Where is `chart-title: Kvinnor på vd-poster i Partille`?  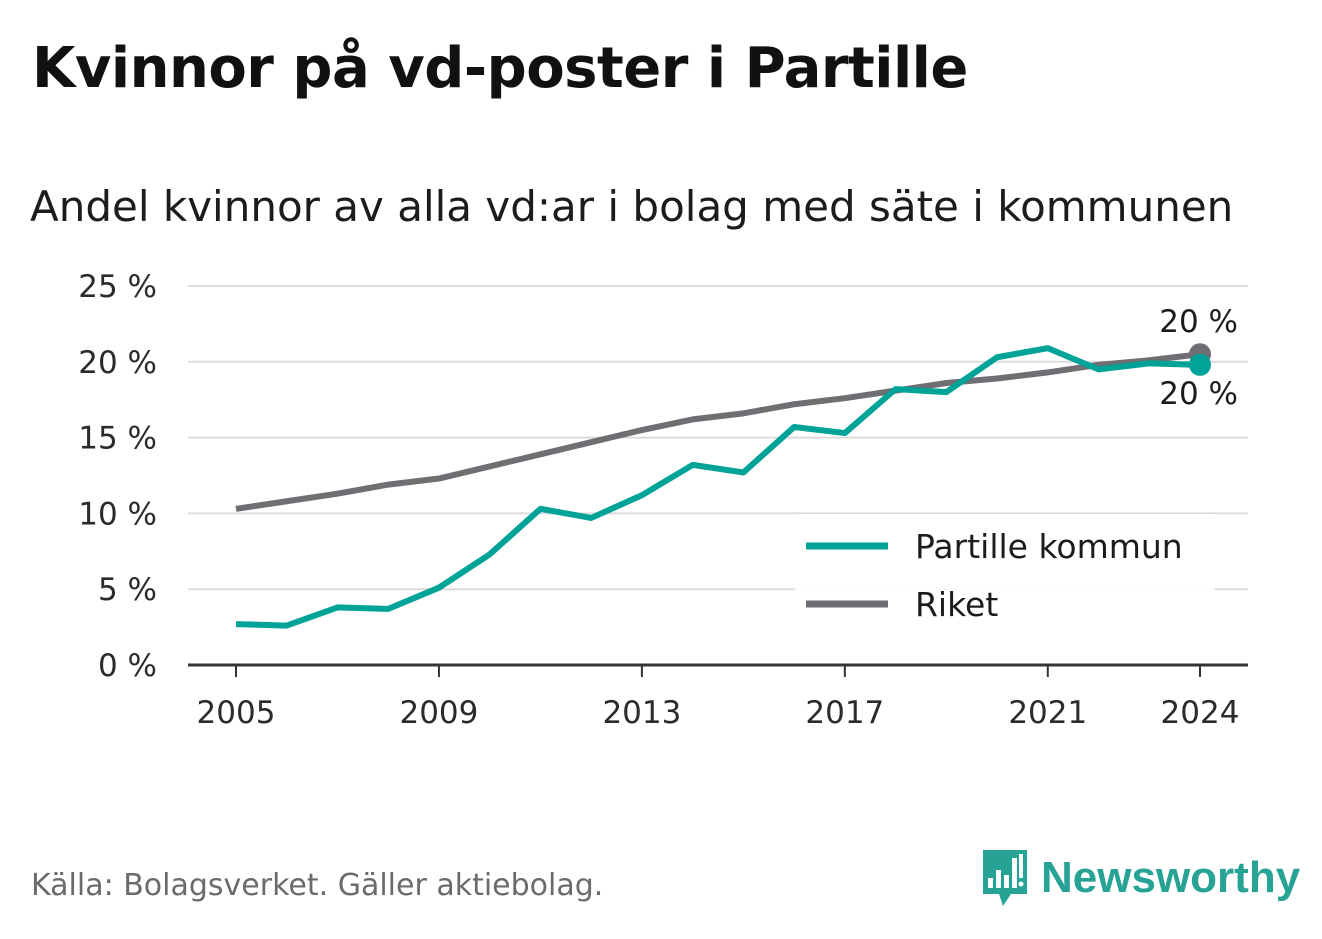 chart-title: Kvinnor på vd-poster i Partille is located at coordinates (500, 68).